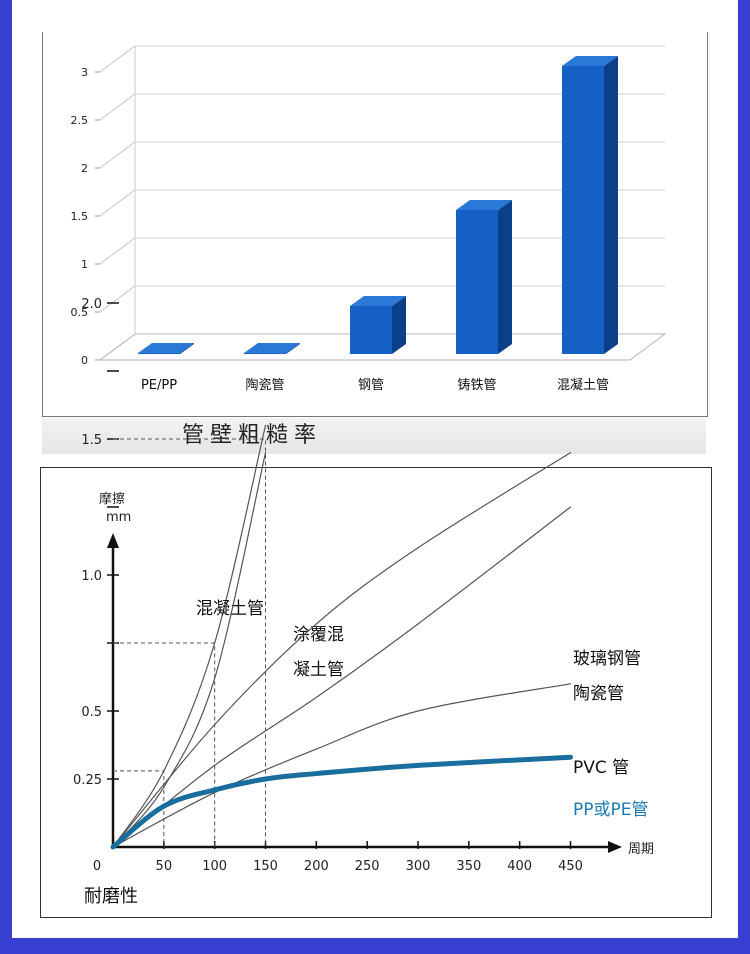 Image resolution: width=750 pixels, height=954 pixels. I want to click on y-tick-label: 3, so click(84, 72).